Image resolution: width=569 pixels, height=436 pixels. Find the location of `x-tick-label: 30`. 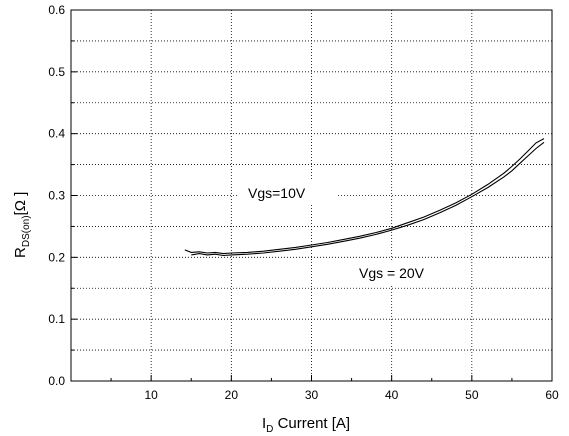

x-tick-label: 30 is located at coordinates (312, 395).